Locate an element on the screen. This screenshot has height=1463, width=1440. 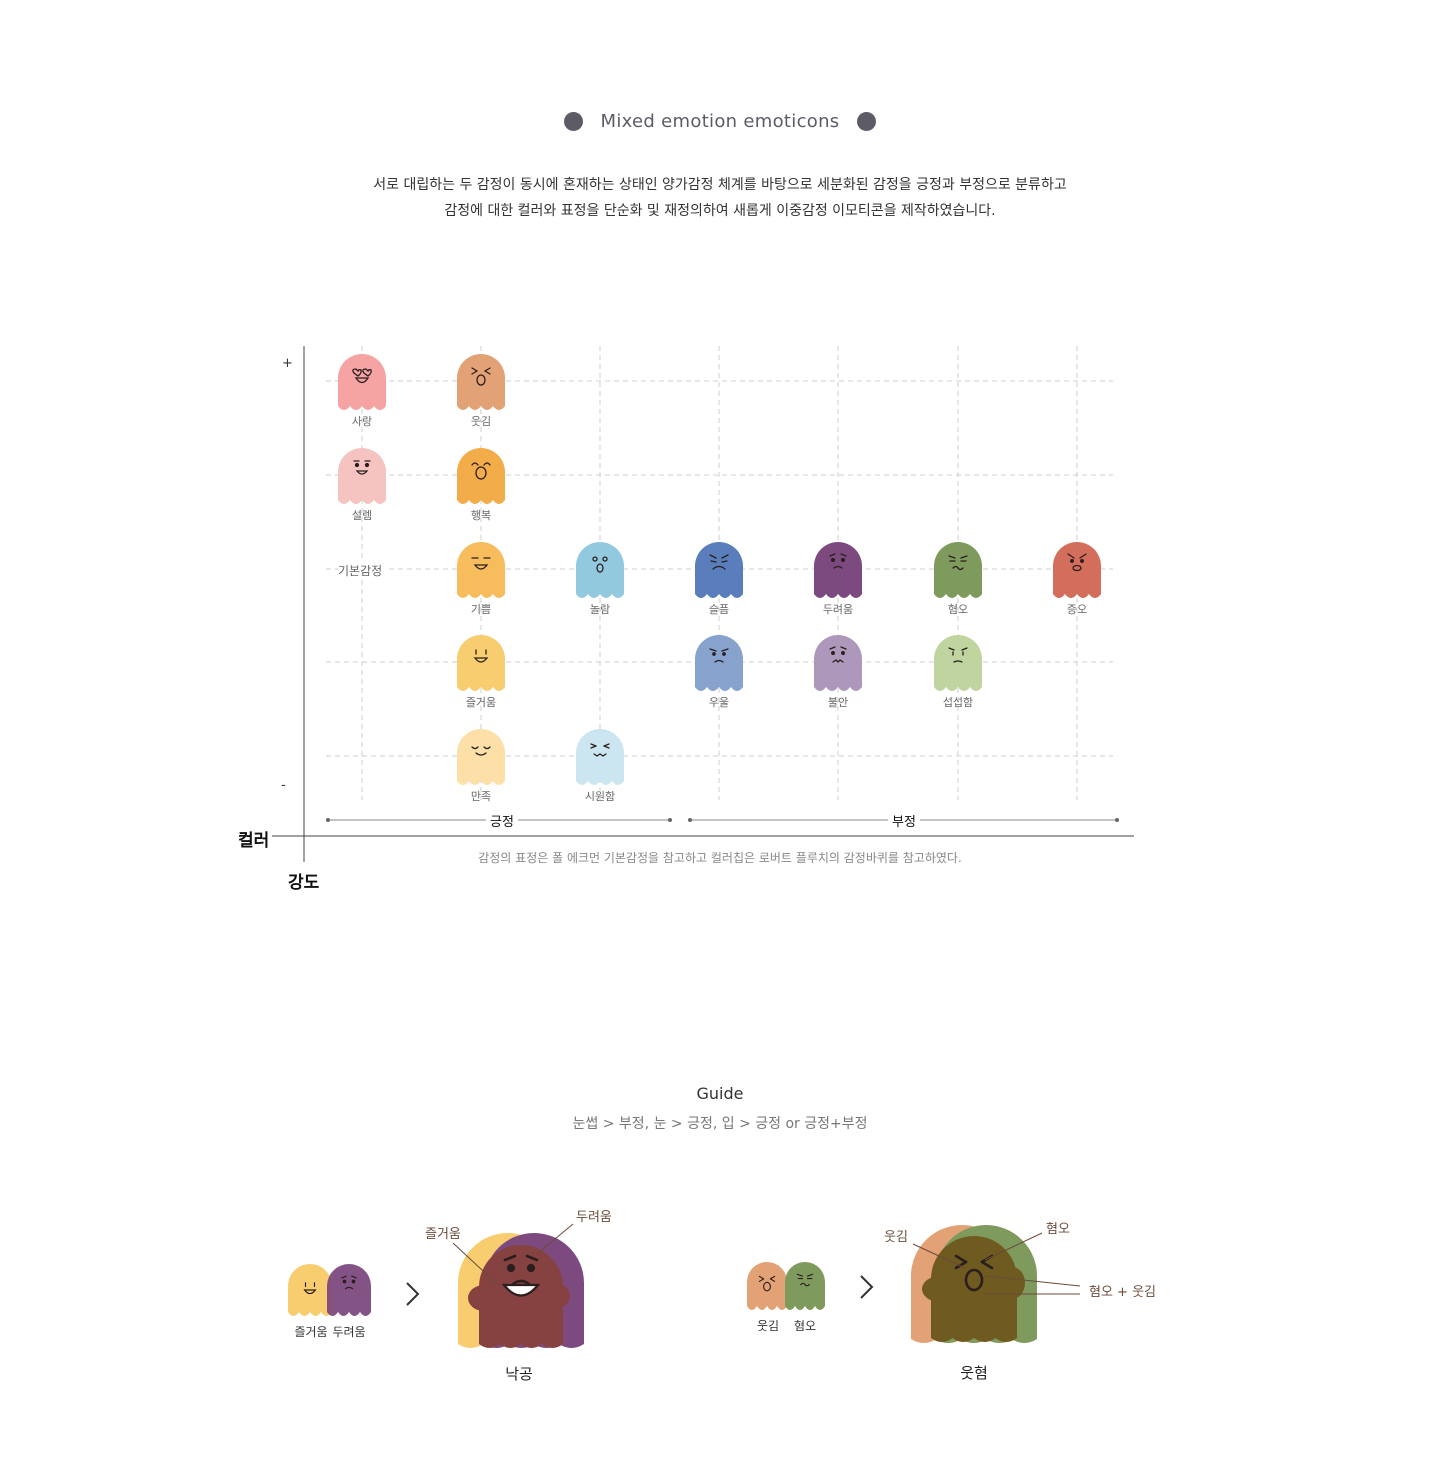
combo2-annotation-b: 혐오 is located at coordinates (1058, 1229).